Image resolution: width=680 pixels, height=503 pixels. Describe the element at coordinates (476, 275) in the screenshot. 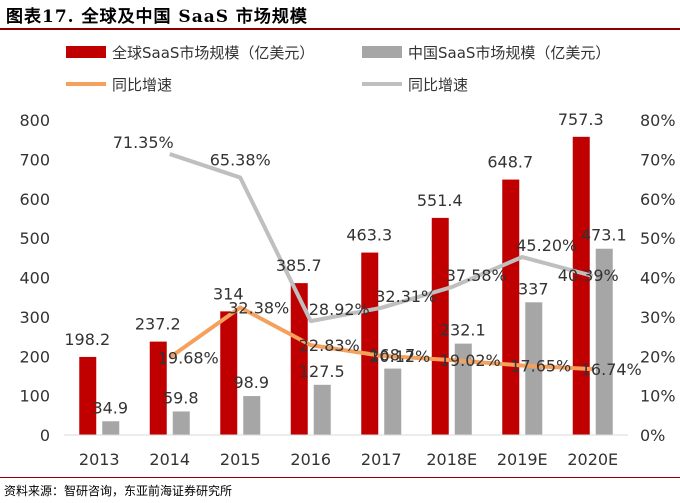

I see `china-growth-label: 37.58%` at that location.